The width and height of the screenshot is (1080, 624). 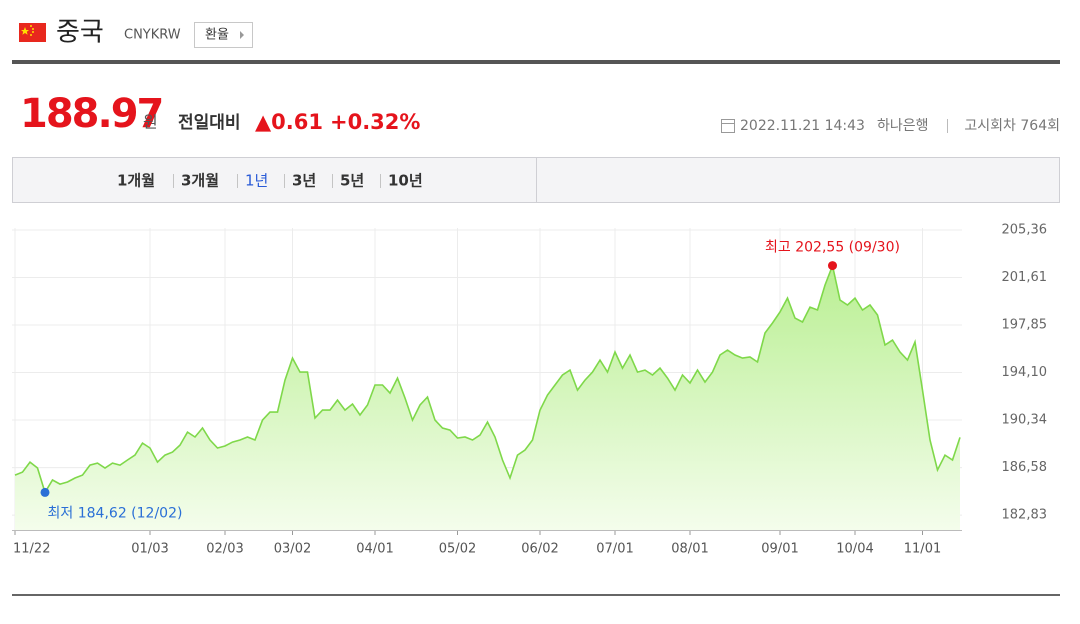 I want to click on rate-button: 환율, so click(x=223, y=35).